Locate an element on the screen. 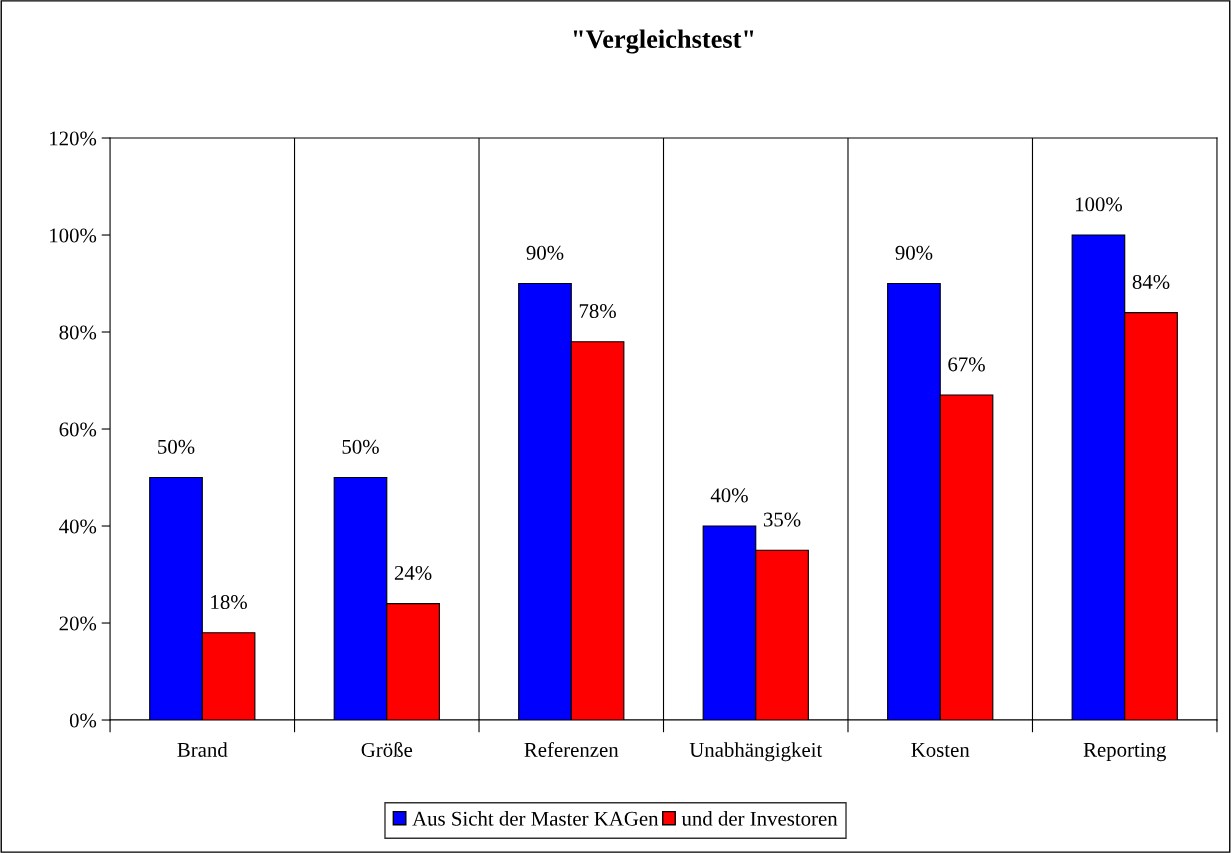 The height and width of the screenshot is (853, 1231). data-label: 67% is located at coordinates (966, 364).